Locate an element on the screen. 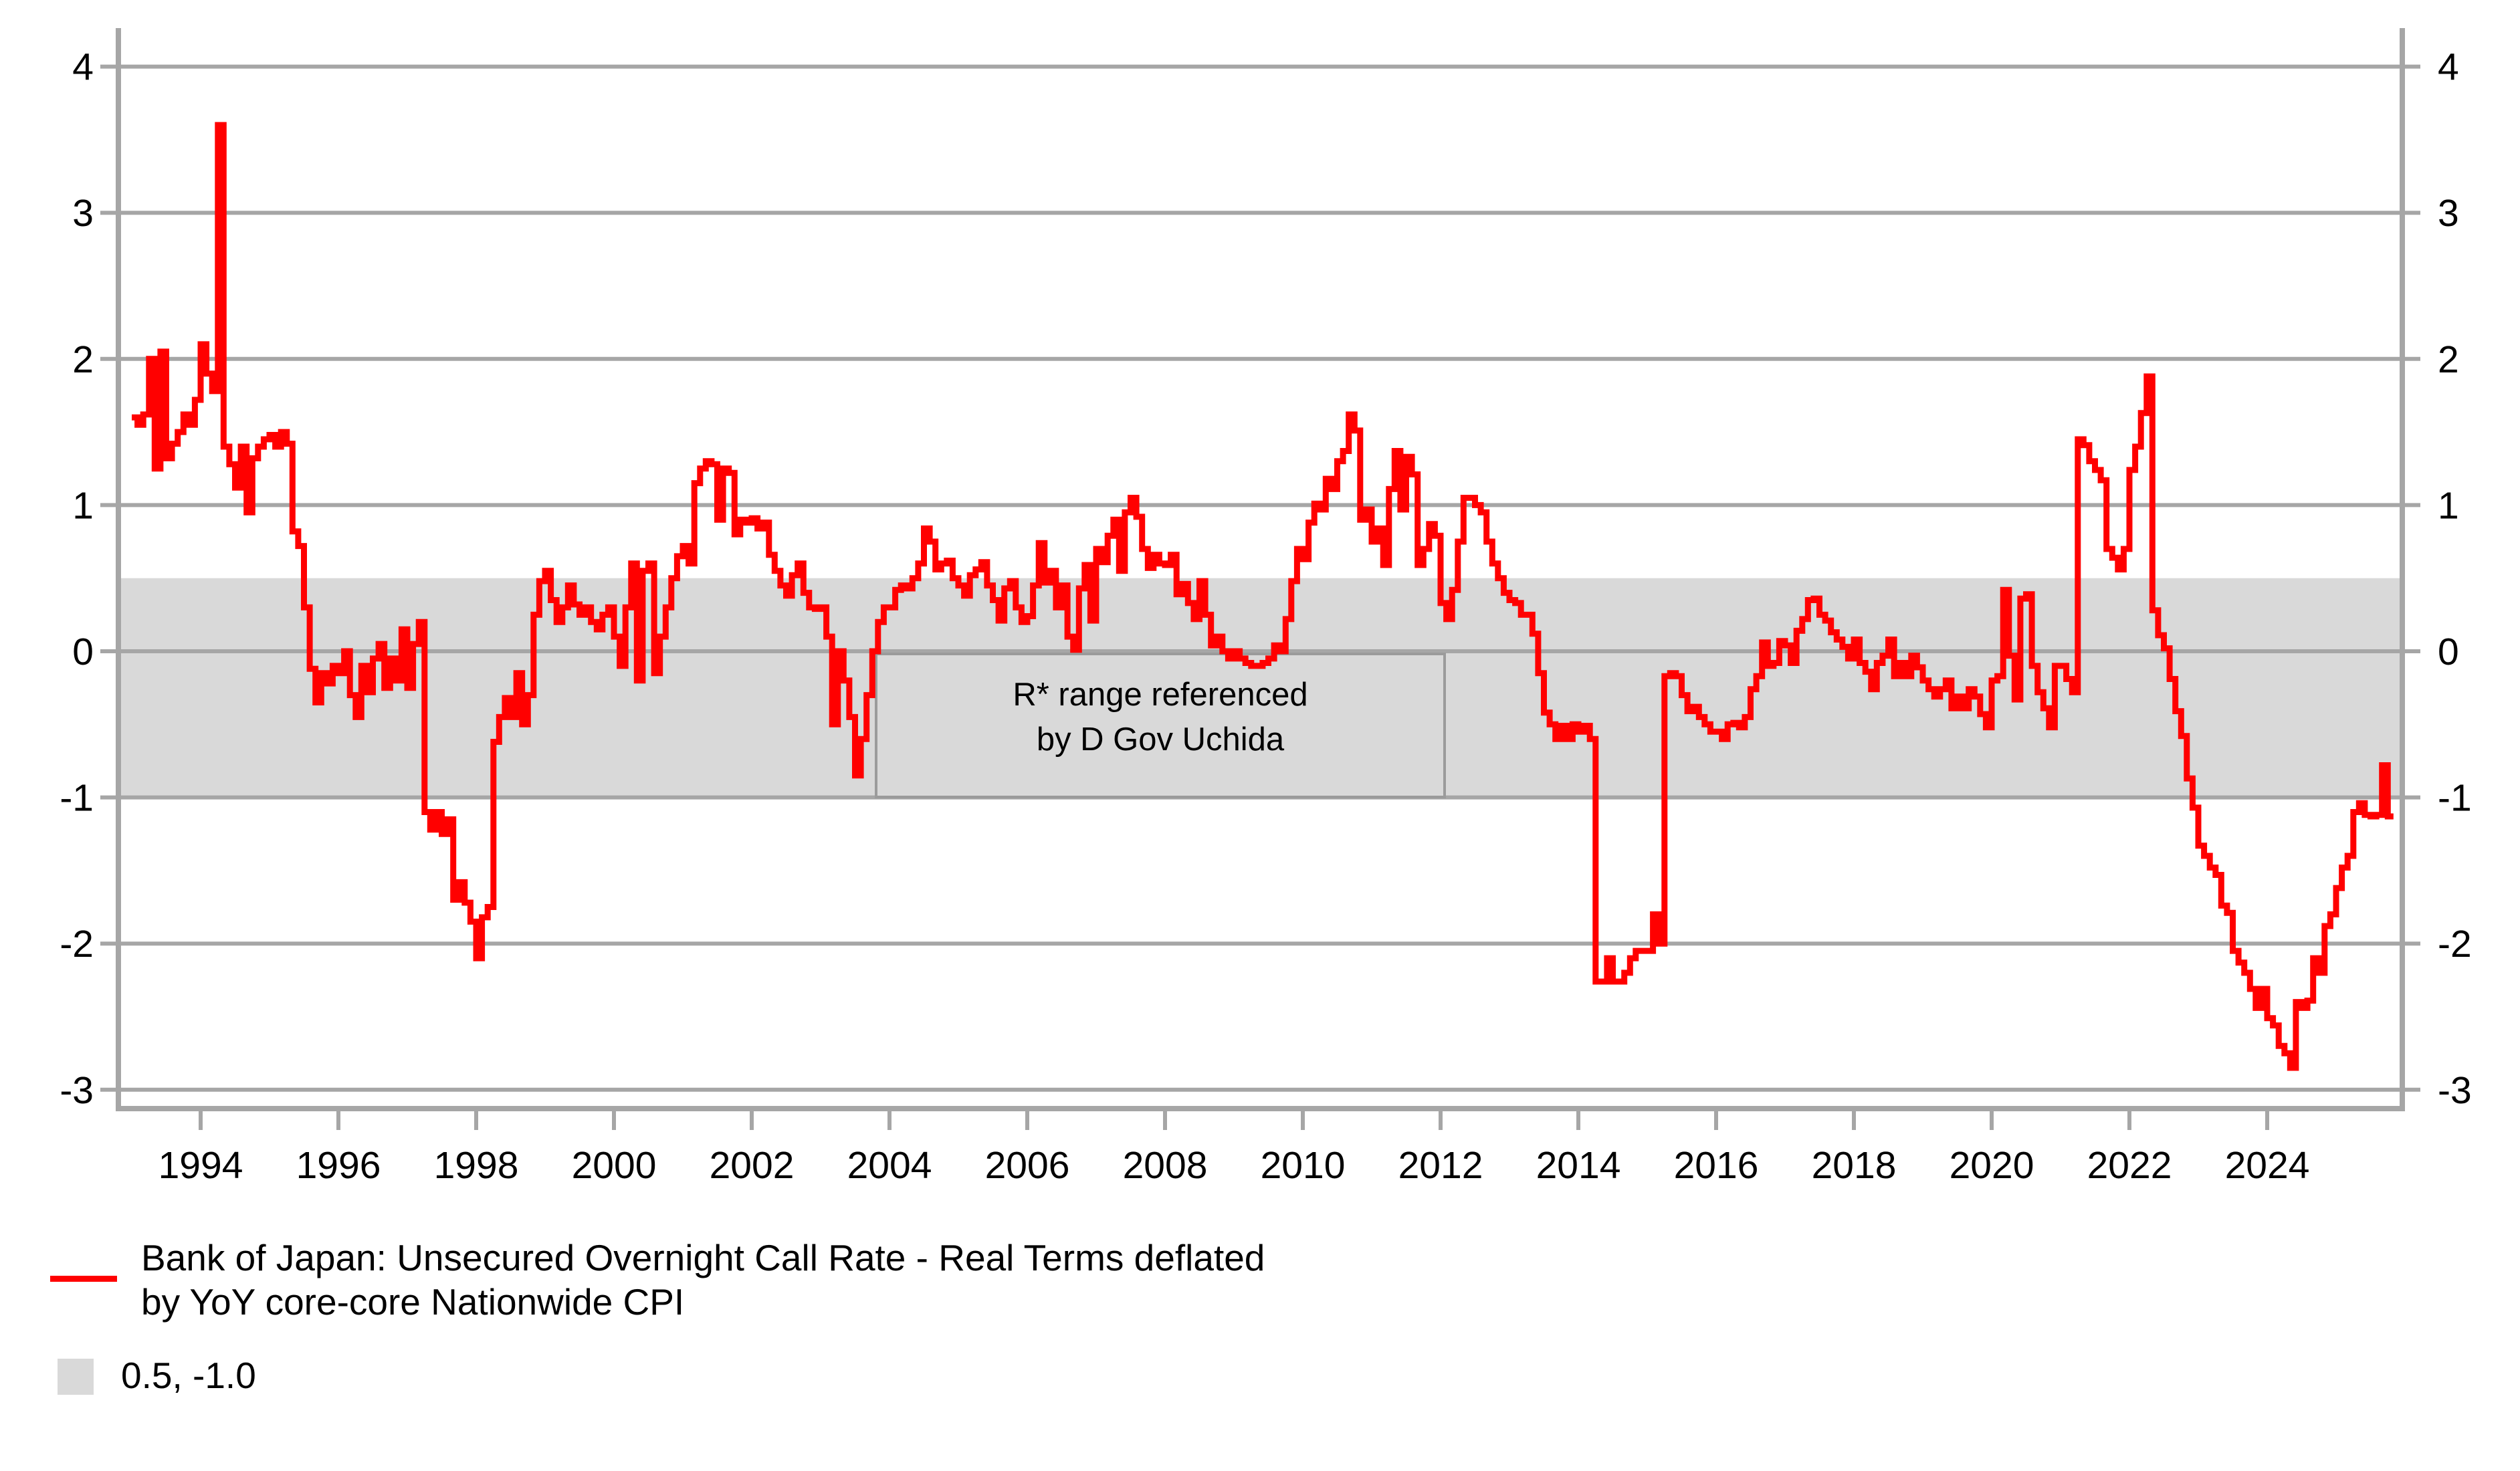 The image size is (2520, 1471). y-axis-tick-label-right: 2 is located at coordinates (2448, 359).